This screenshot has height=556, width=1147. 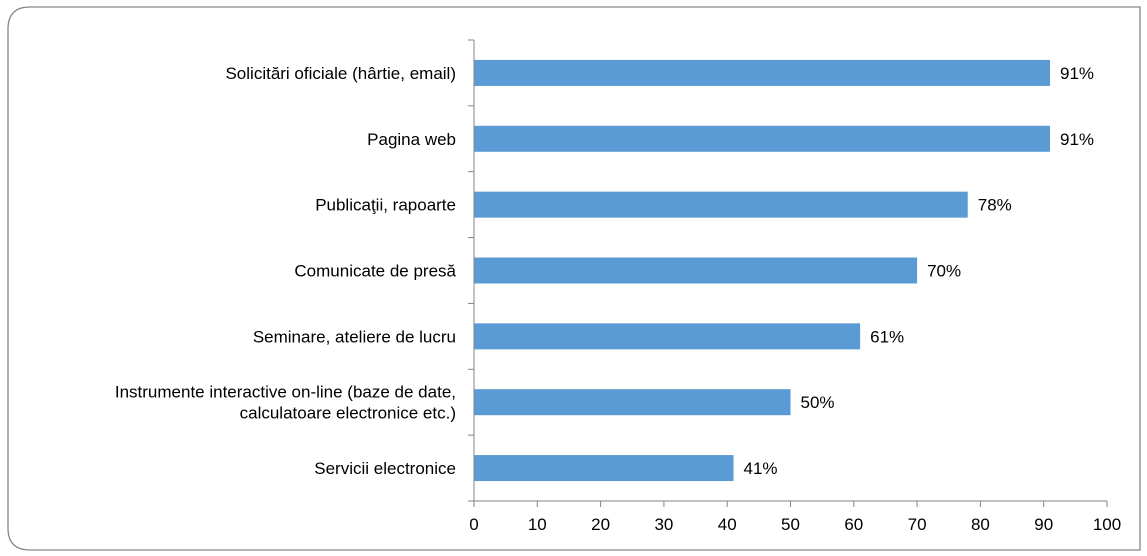 I want to click on category-label: Servicii electronice, so click(x=385, y=468).